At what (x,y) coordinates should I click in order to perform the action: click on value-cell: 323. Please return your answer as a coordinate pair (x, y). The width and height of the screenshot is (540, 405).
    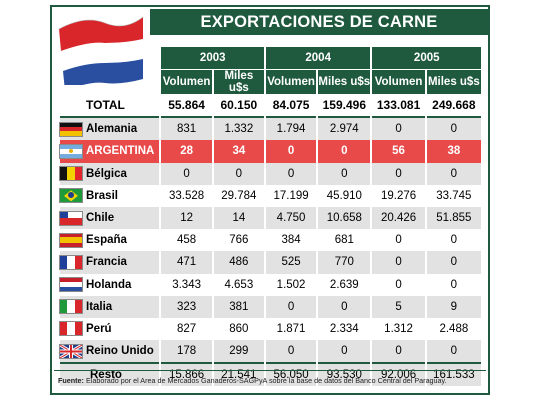
    Looking at the image, I should click on (186, 306).